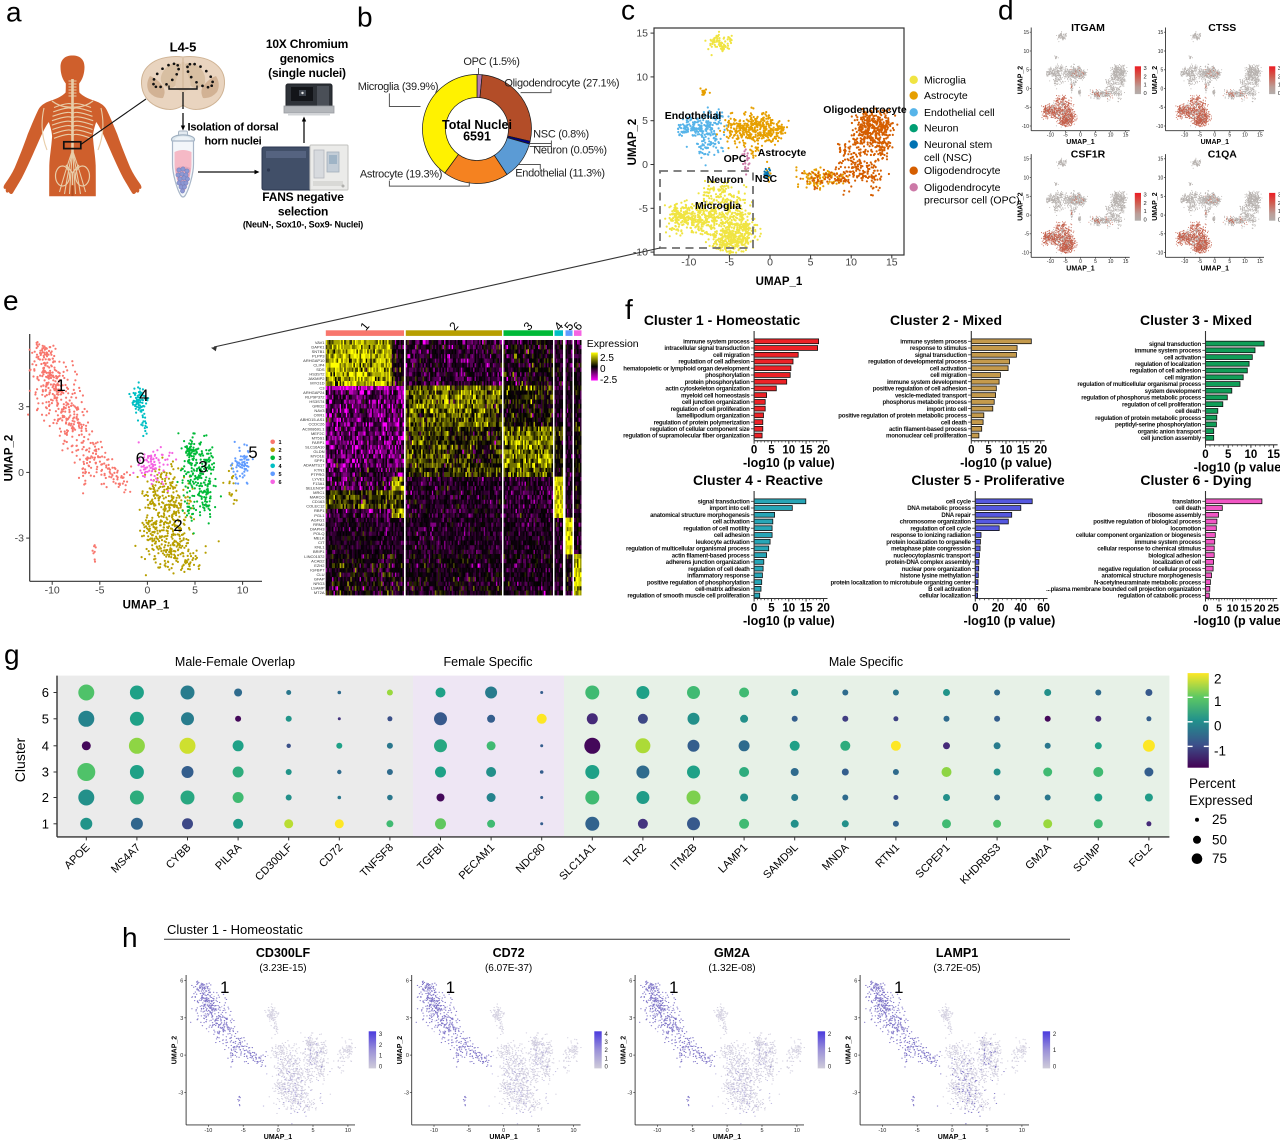  What do you see at coordinates (946, 96) in the screenshot?
I see `svg-text: Astrocyte` at bounding box center [946, 96].